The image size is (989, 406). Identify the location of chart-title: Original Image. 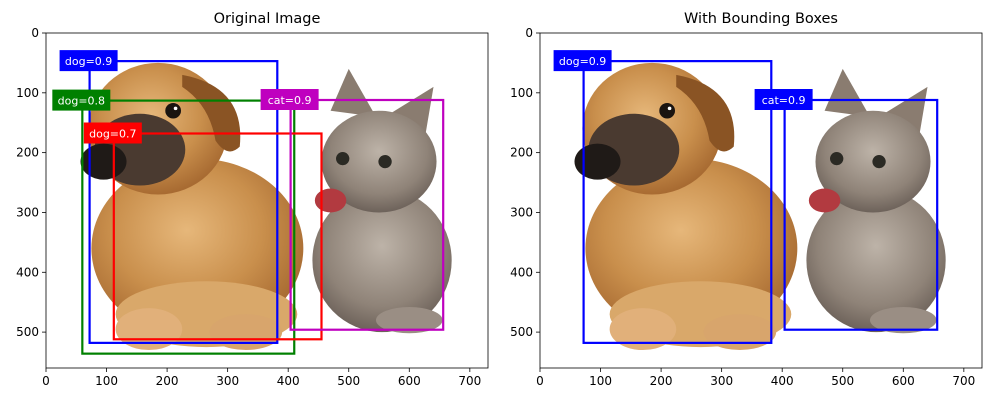
(267, 19).